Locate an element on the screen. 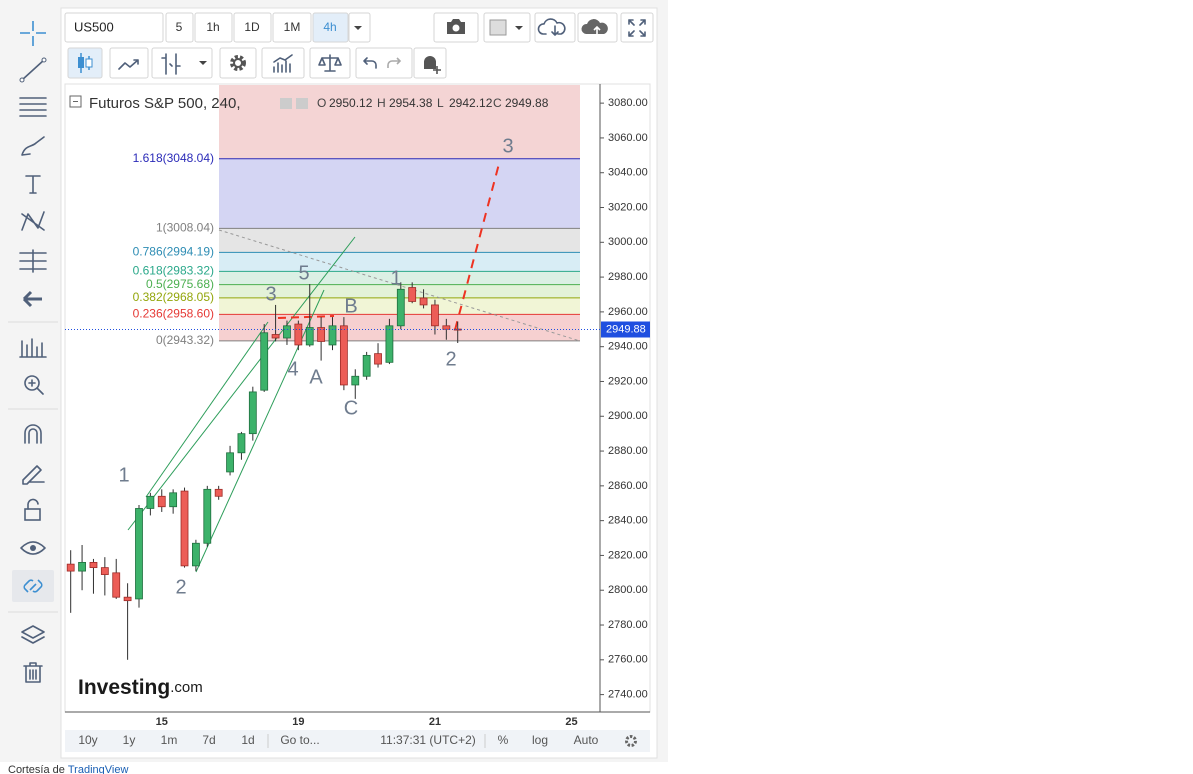 This screenshot has width=1193, height=774. measure-icon is located at coordinates (33, 348).